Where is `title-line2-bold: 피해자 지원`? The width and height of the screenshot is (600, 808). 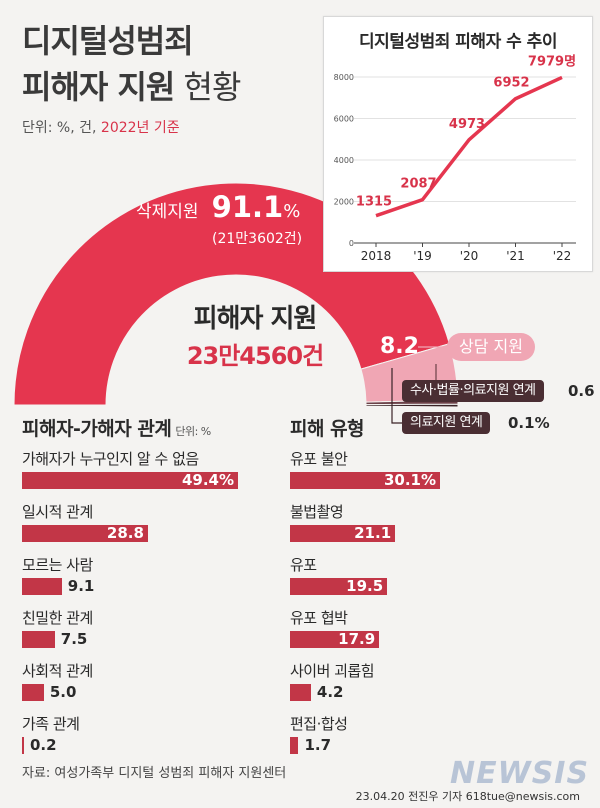
title-line2-bold: 피해자 지원 is located at coordinates (98, 87).